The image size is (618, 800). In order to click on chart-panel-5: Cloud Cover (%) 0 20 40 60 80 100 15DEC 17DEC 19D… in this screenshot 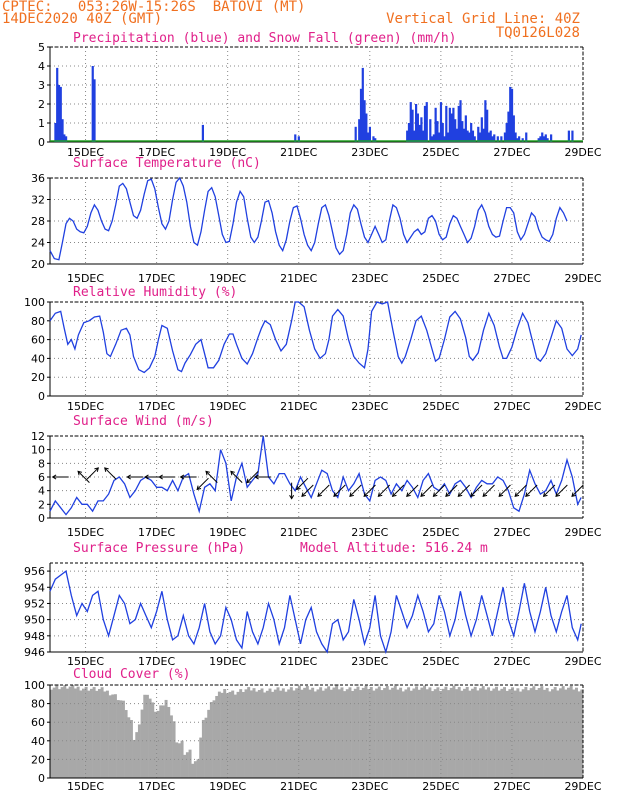, I will do `click(313, 730)`.